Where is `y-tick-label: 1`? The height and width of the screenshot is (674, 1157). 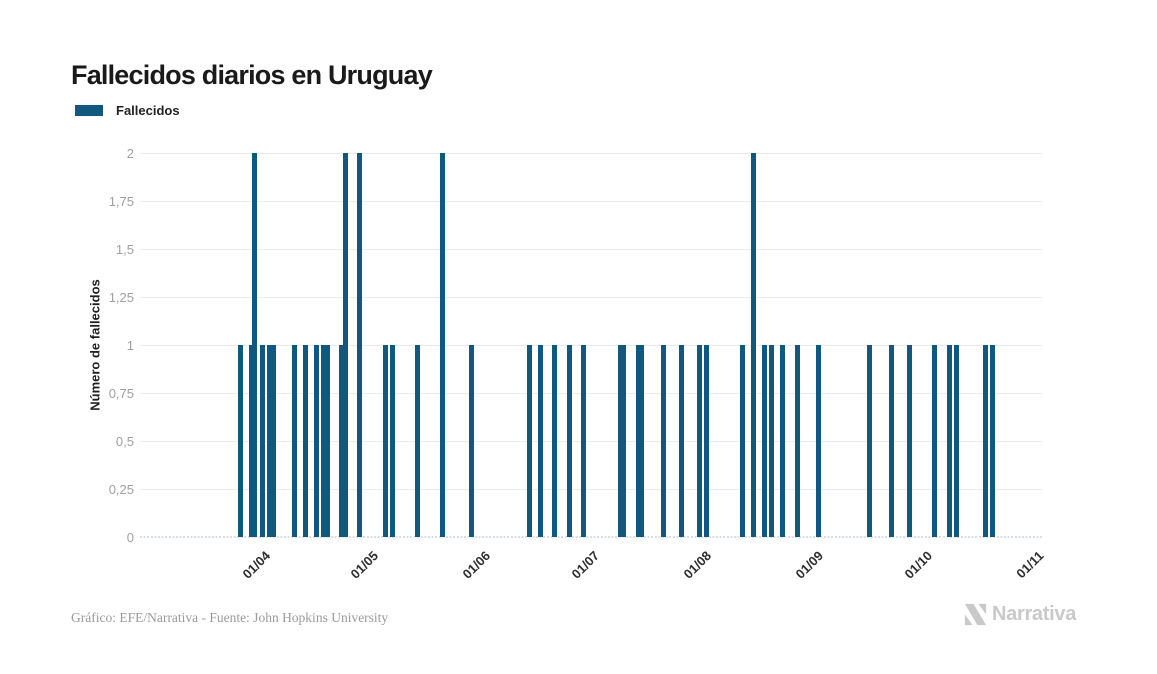
y-tick-label: 1 is located at coordinates (130, 345).